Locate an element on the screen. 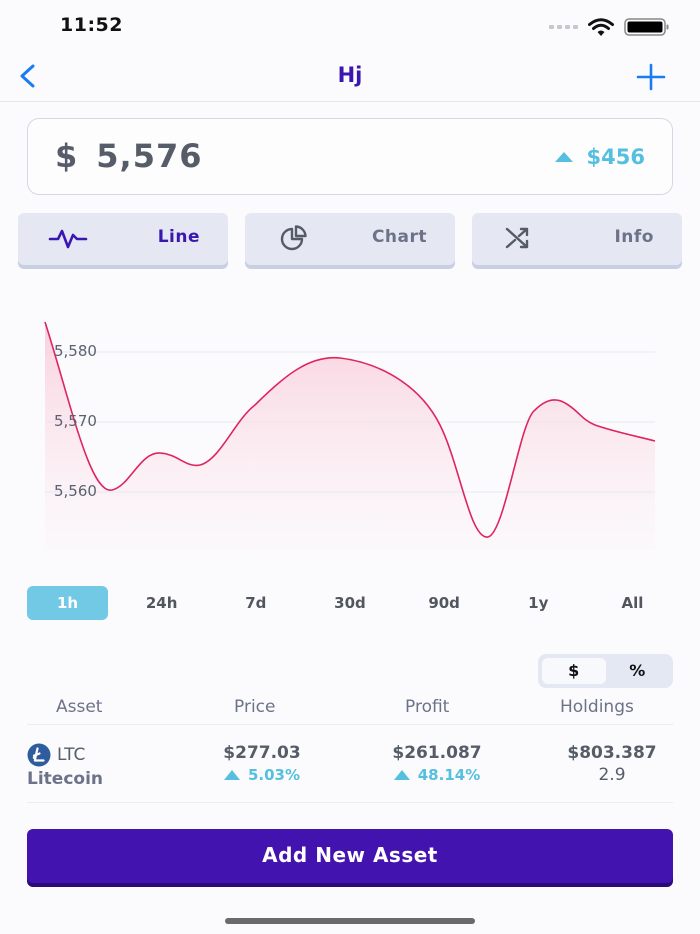 This screenshot has height=934, width=700. view-tabs: Line Chart Info is located at coordinates (350, 239).